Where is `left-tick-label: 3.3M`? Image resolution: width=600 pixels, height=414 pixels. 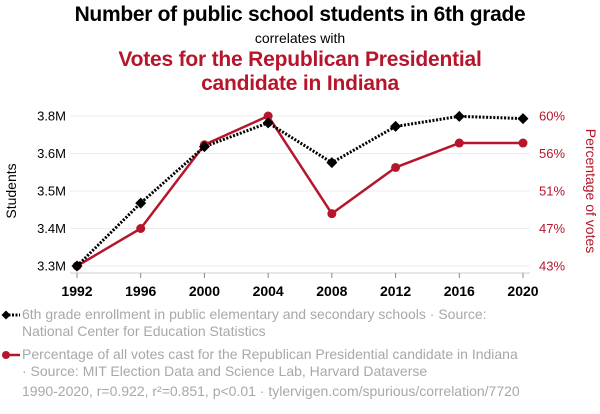
left-tick-label: 3.3M is located at coordinates (51, 266).